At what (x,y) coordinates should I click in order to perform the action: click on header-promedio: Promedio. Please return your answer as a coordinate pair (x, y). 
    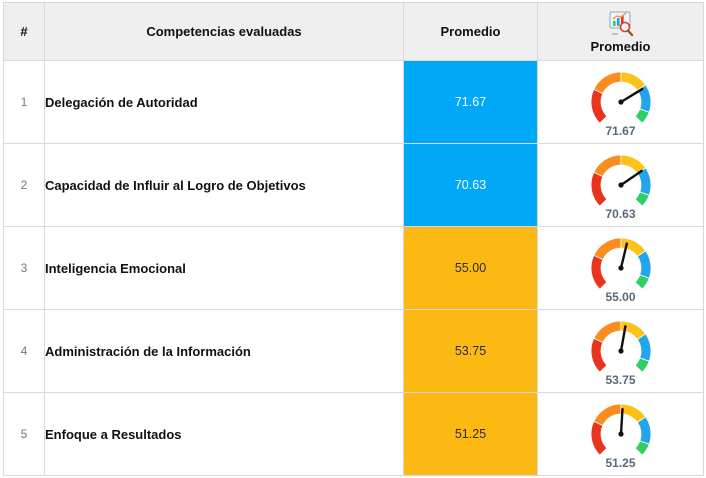
    Looking at the image, I should click on (470, 31).